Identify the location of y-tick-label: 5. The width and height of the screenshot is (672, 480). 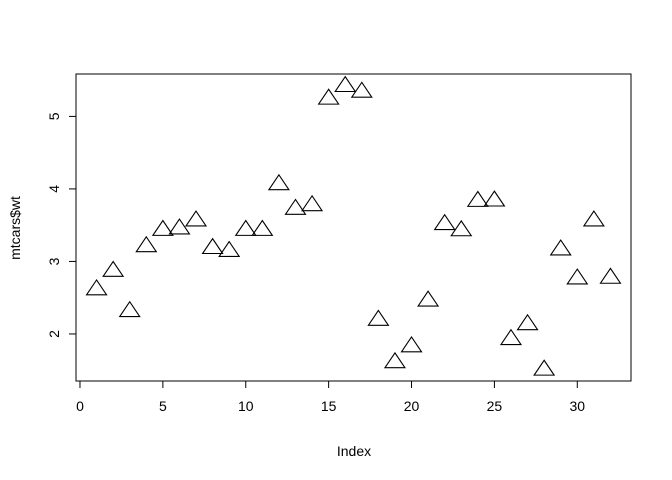
(54, 116).